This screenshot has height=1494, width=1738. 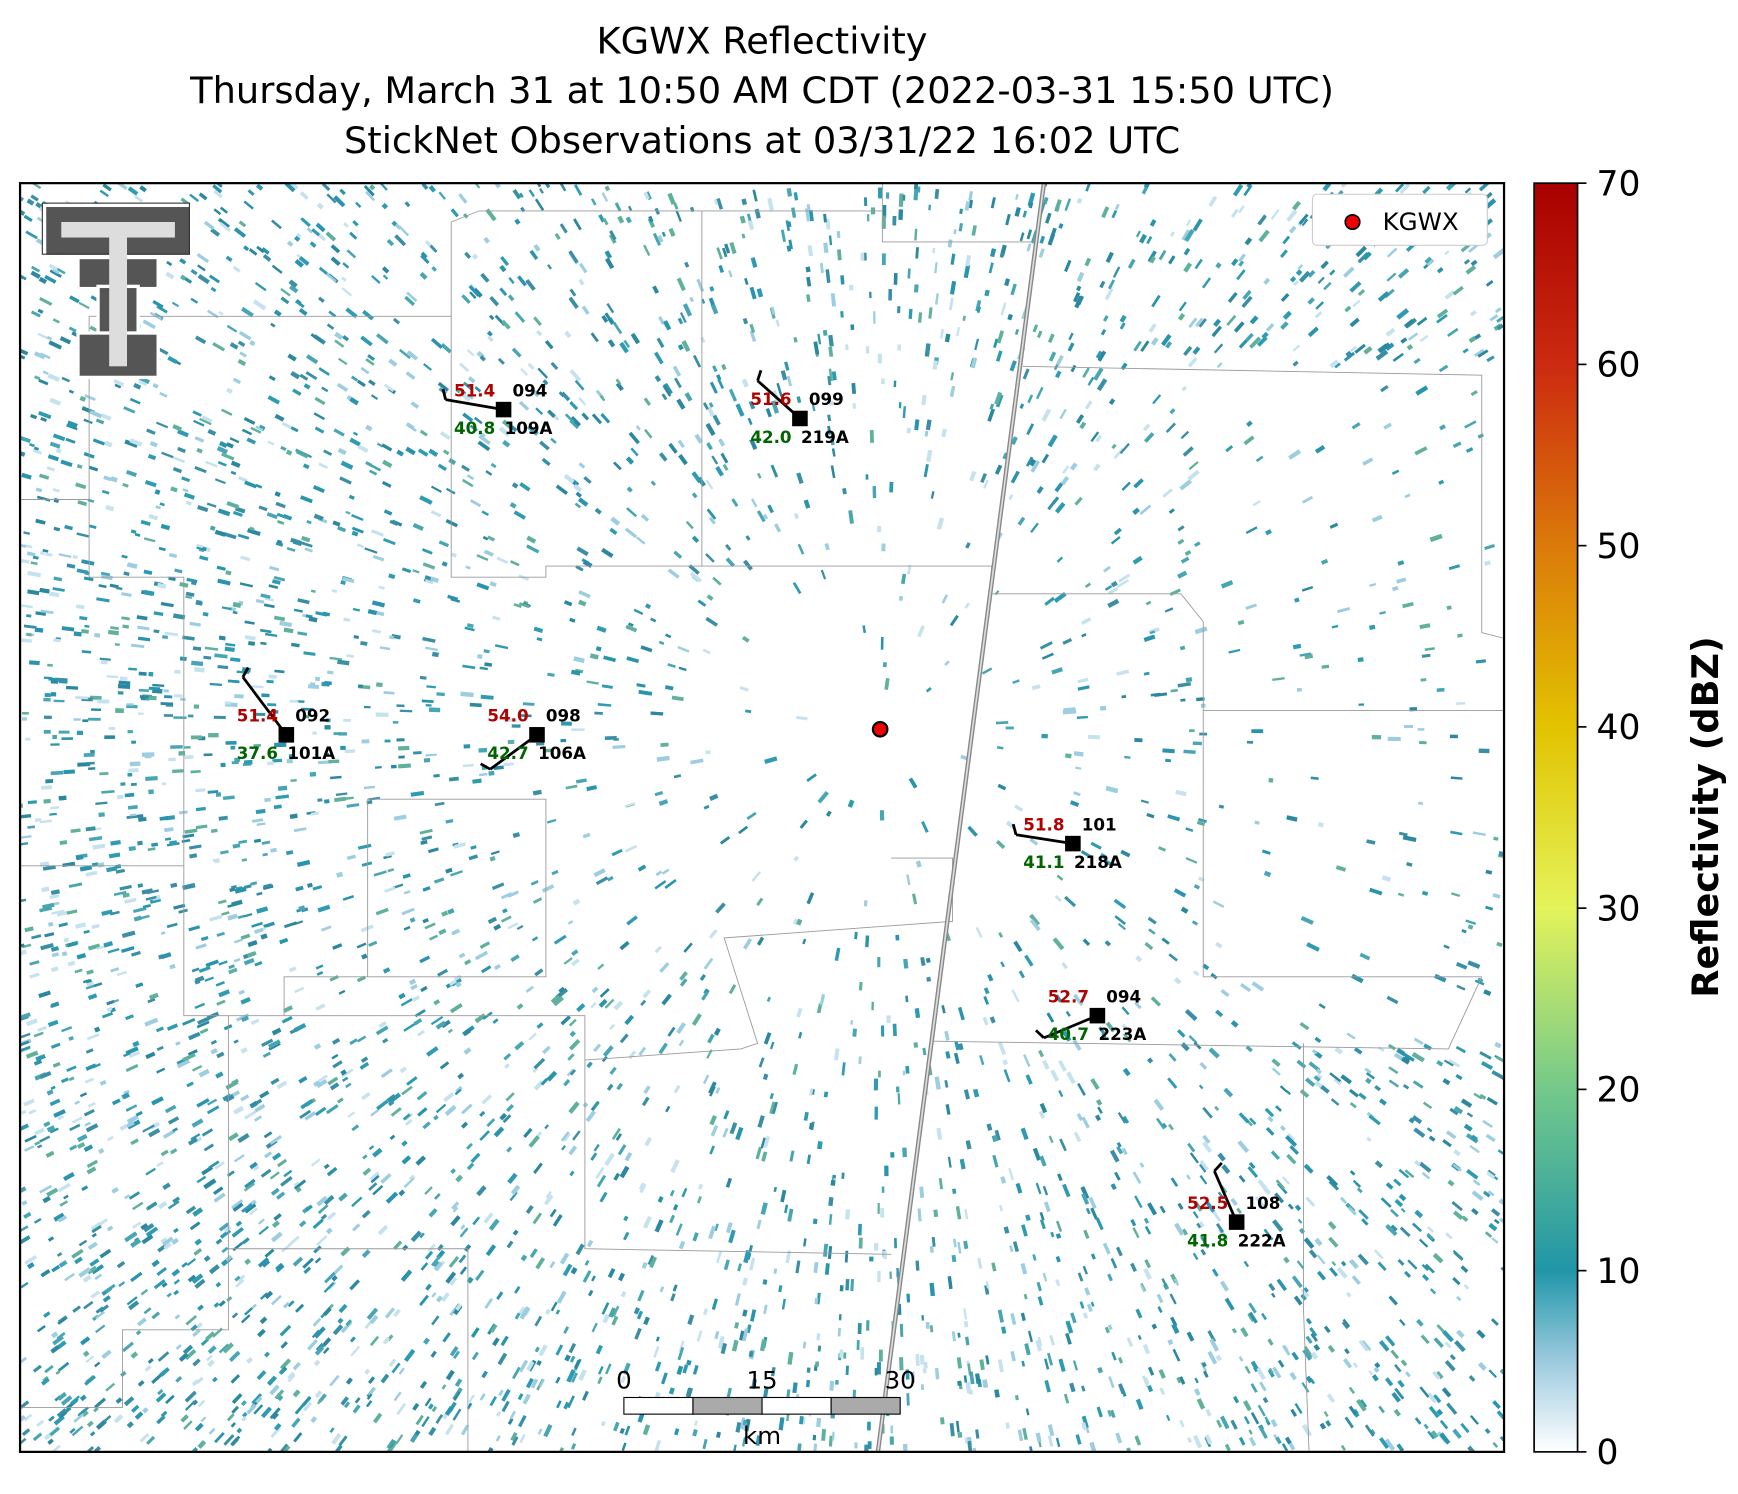 What do you see at coordinates (1039, 1034) in the screenshot?
I see `wind-barb-flag` at bounding box center [1039, 1034].